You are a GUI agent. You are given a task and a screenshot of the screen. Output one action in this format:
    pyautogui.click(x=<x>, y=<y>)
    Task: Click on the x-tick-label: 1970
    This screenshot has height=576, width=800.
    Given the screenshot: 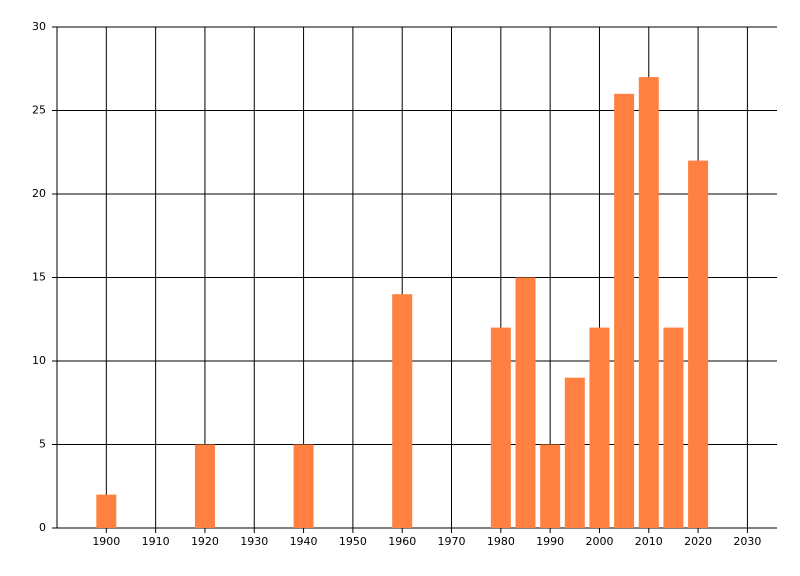 What is the action you would take?
    pyautogui.click(x=452, y=541)
    